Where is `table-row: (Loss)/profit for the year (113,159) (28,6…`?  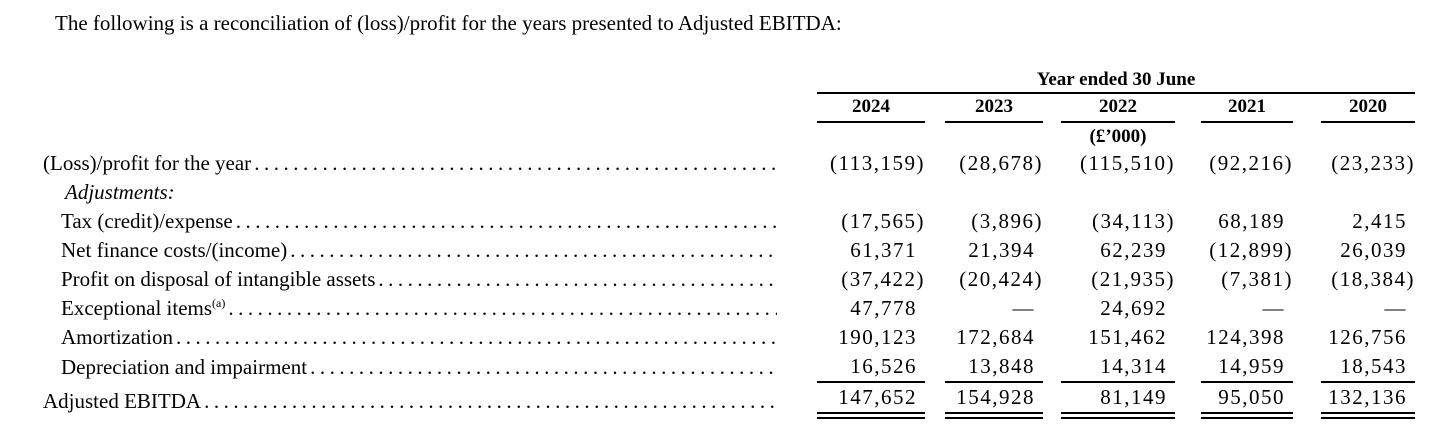
table-row: (Loss)/profit for the year (113,159) (28,6… is located at coordinates (729, 163).